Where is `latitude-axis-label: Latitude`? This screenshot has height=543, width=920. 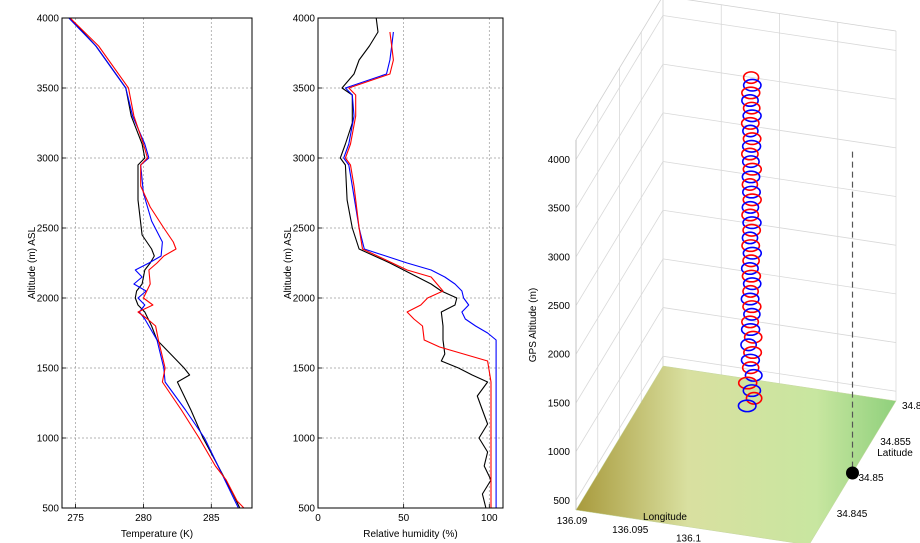 latitude-axis-label: Latitude is located at coordinates (895, 453).